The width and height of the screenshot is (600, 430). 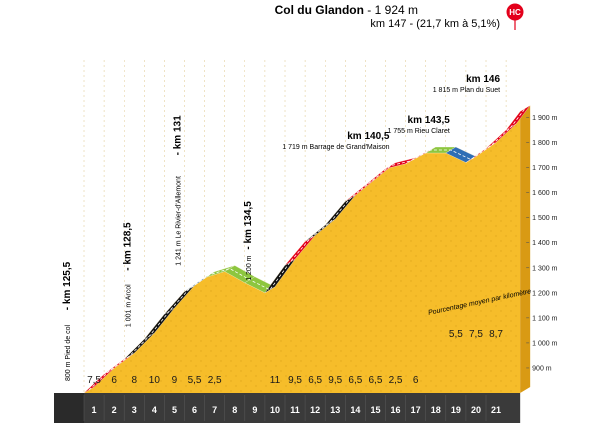 I want to click on km-base: 1 2 3 4 5 6 7 8 9 10 11 12 13 14 15 16 17 18 19 20 21, so click(x=287, y=408).